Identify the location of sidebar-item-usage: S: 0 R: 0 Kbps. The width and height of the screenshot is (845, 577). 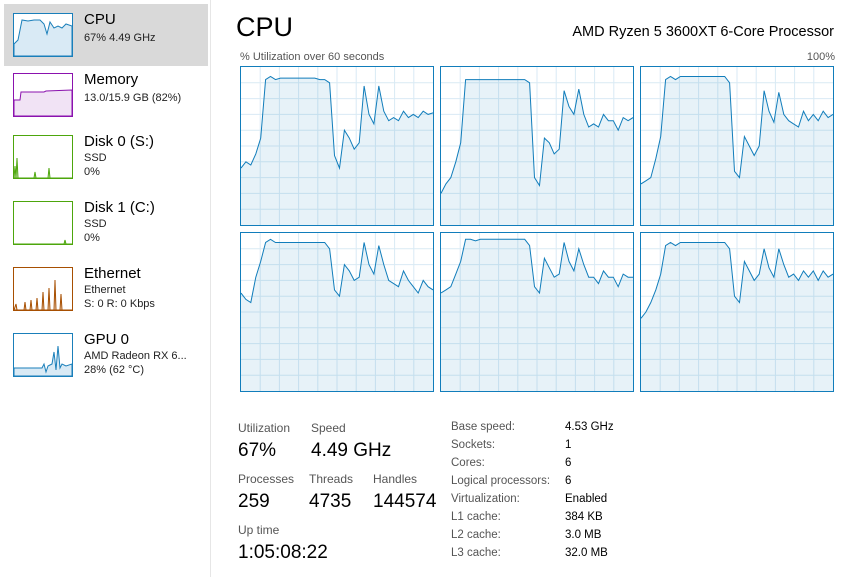
(119, 304).